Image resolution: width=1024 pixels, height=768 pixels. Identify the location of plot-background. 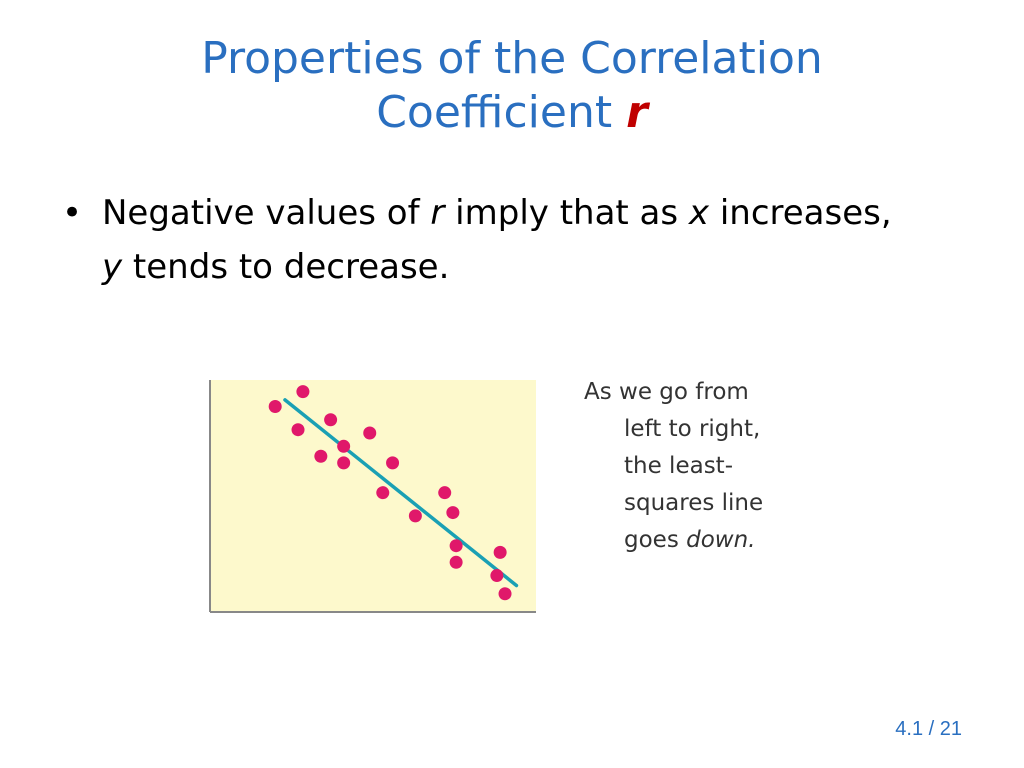
(373, 496).